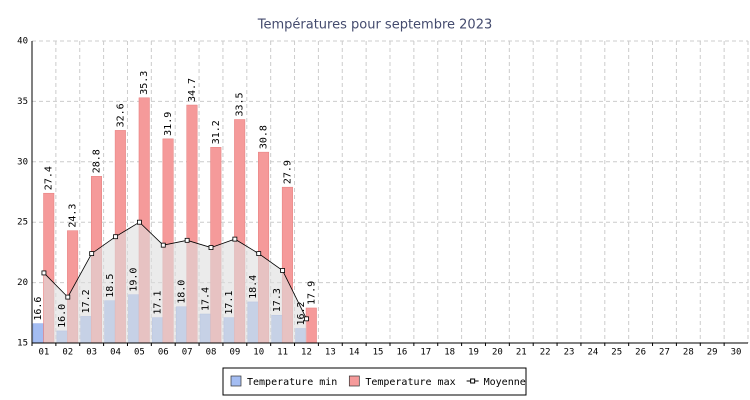  What do you see at coordinates (253, 287) in the screenshot?
I see `data-label: 18.4` at bounding box center [253, 287].